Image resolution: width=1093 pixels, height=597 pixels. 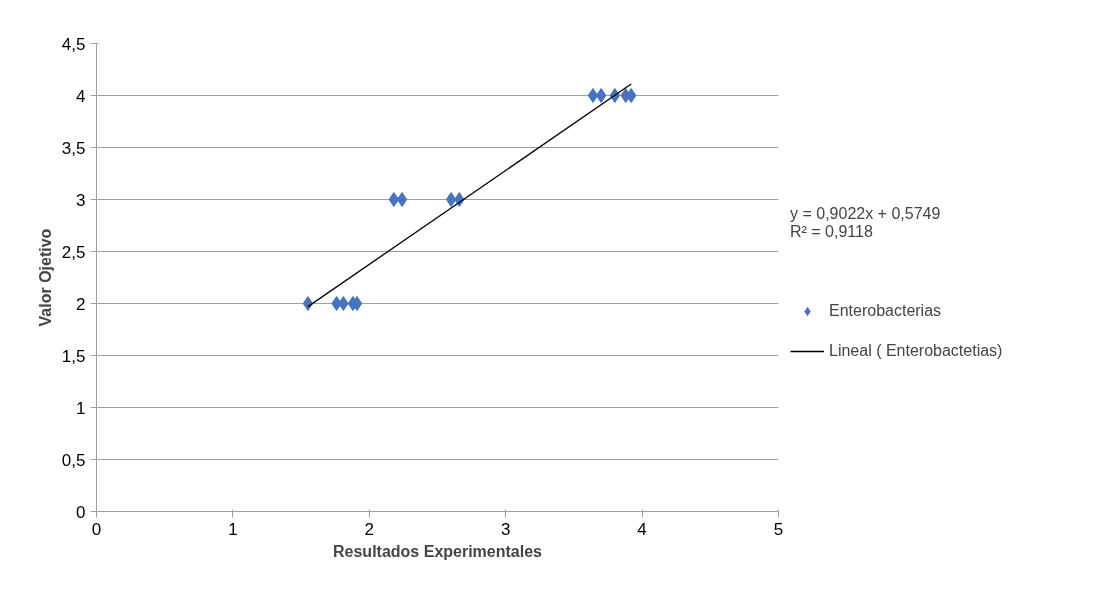 What do you see at coordinates (81, 408) in the screenshot?
I see `y-tick-label: 1` at bounding box center [81, 408].